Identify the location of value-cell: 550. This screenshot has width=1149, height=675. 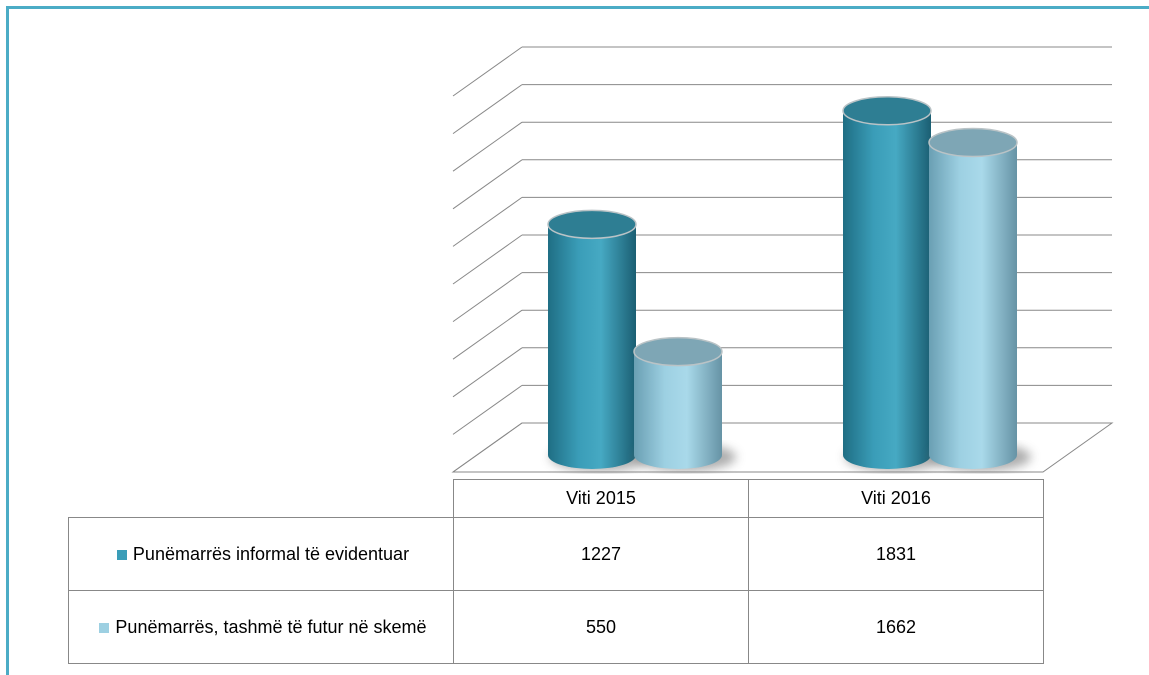
(601, 627).